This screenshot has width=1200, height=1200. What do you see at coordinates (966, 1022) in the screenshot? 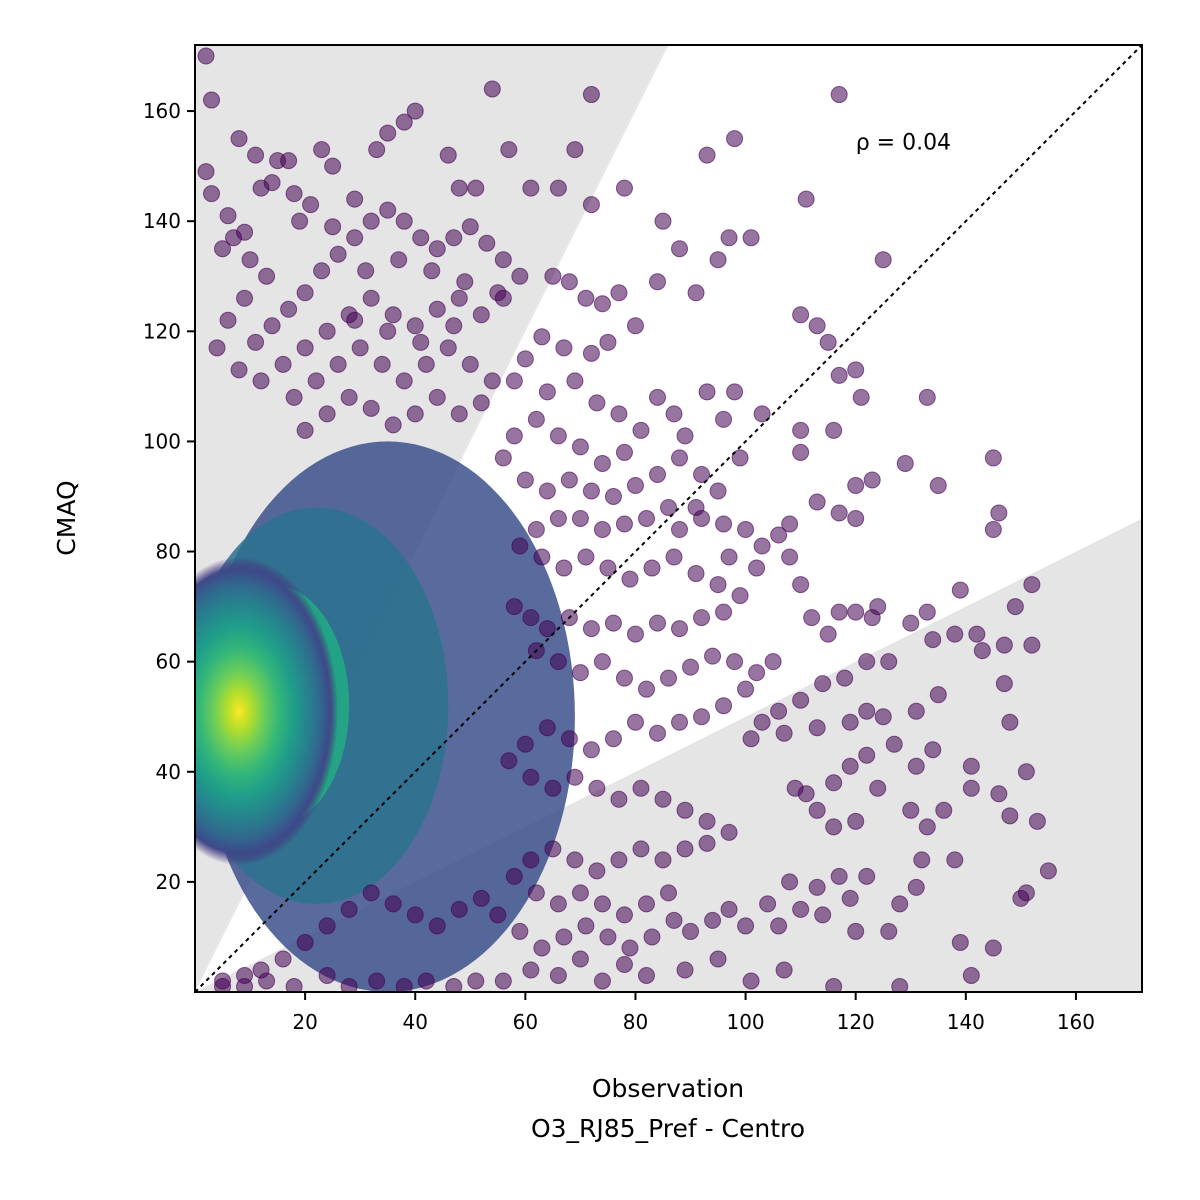
I see `x-tick-label: 140` at bounding box center [966, 1022].